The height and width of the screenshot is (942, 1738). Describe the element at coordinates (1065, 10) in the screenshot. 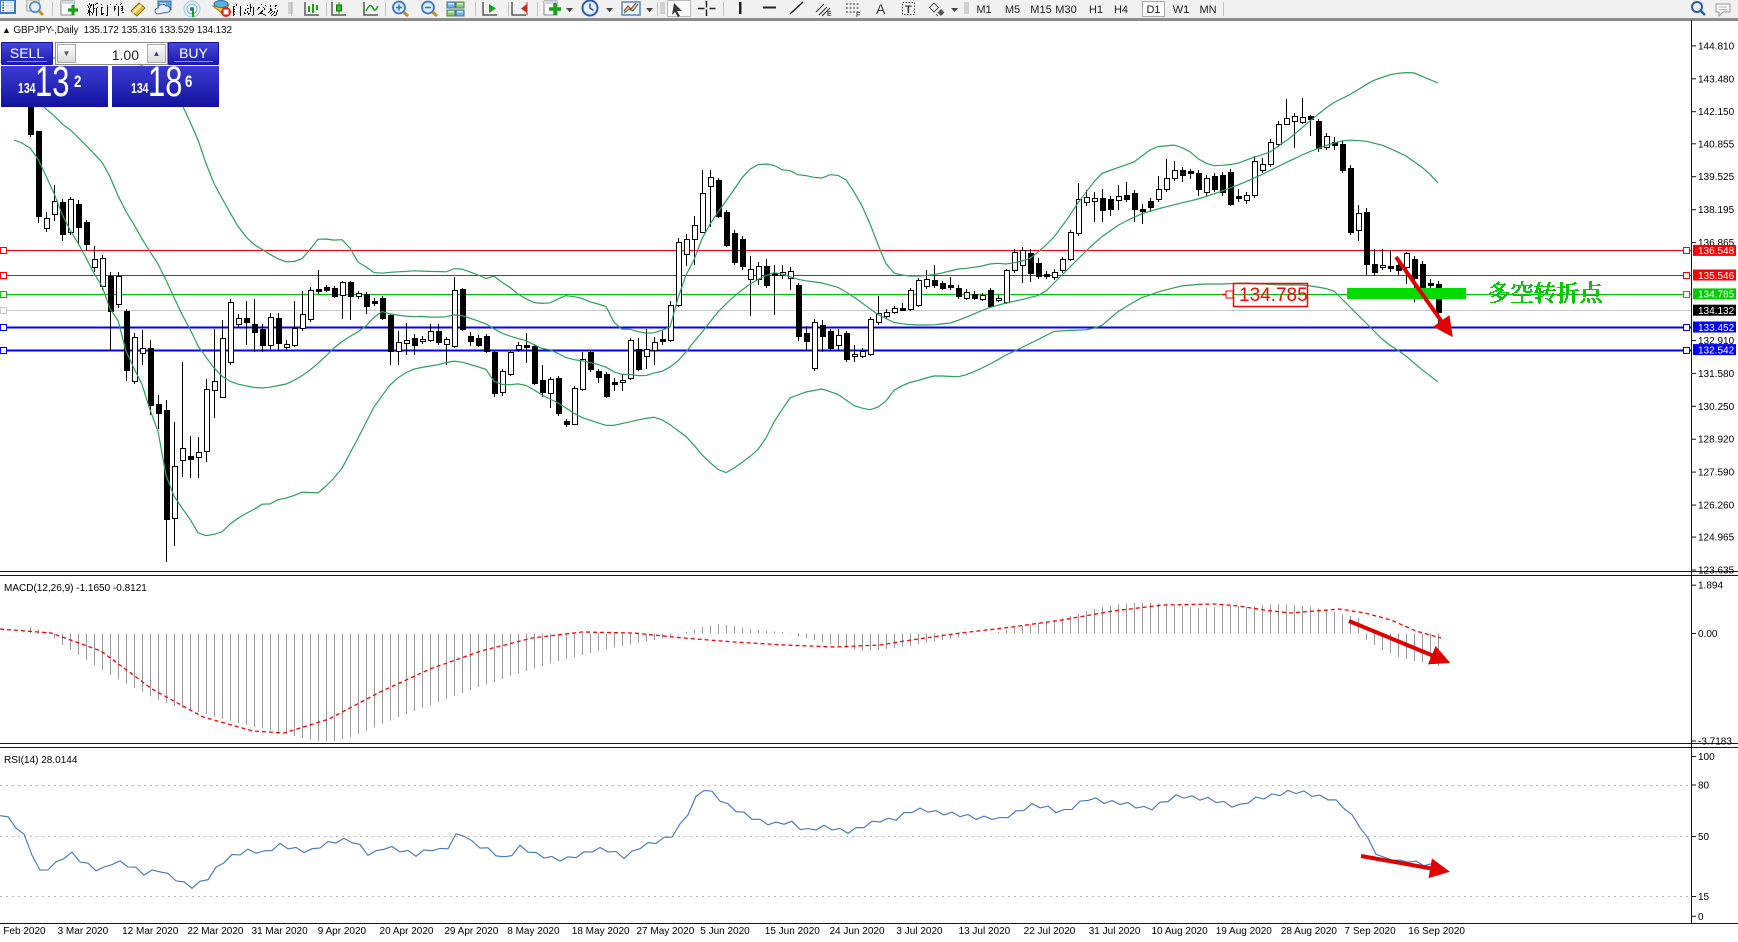

I see `svg-text: M30` at that location.